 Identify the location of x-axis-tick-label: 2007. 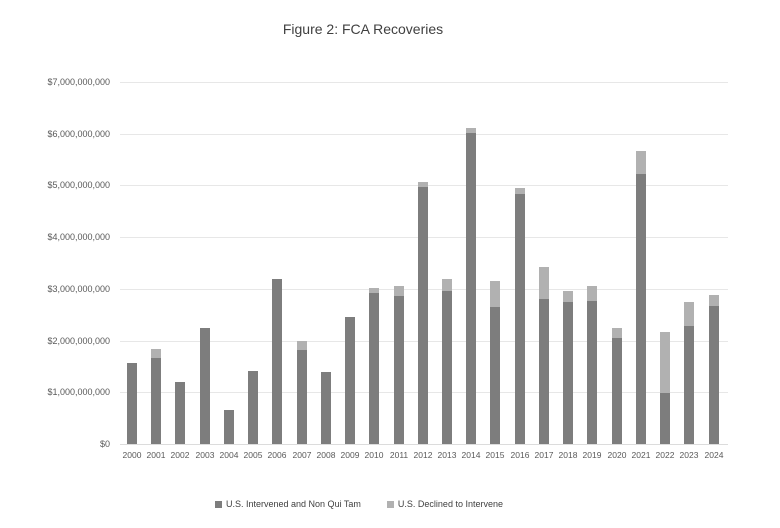
(302, 455).